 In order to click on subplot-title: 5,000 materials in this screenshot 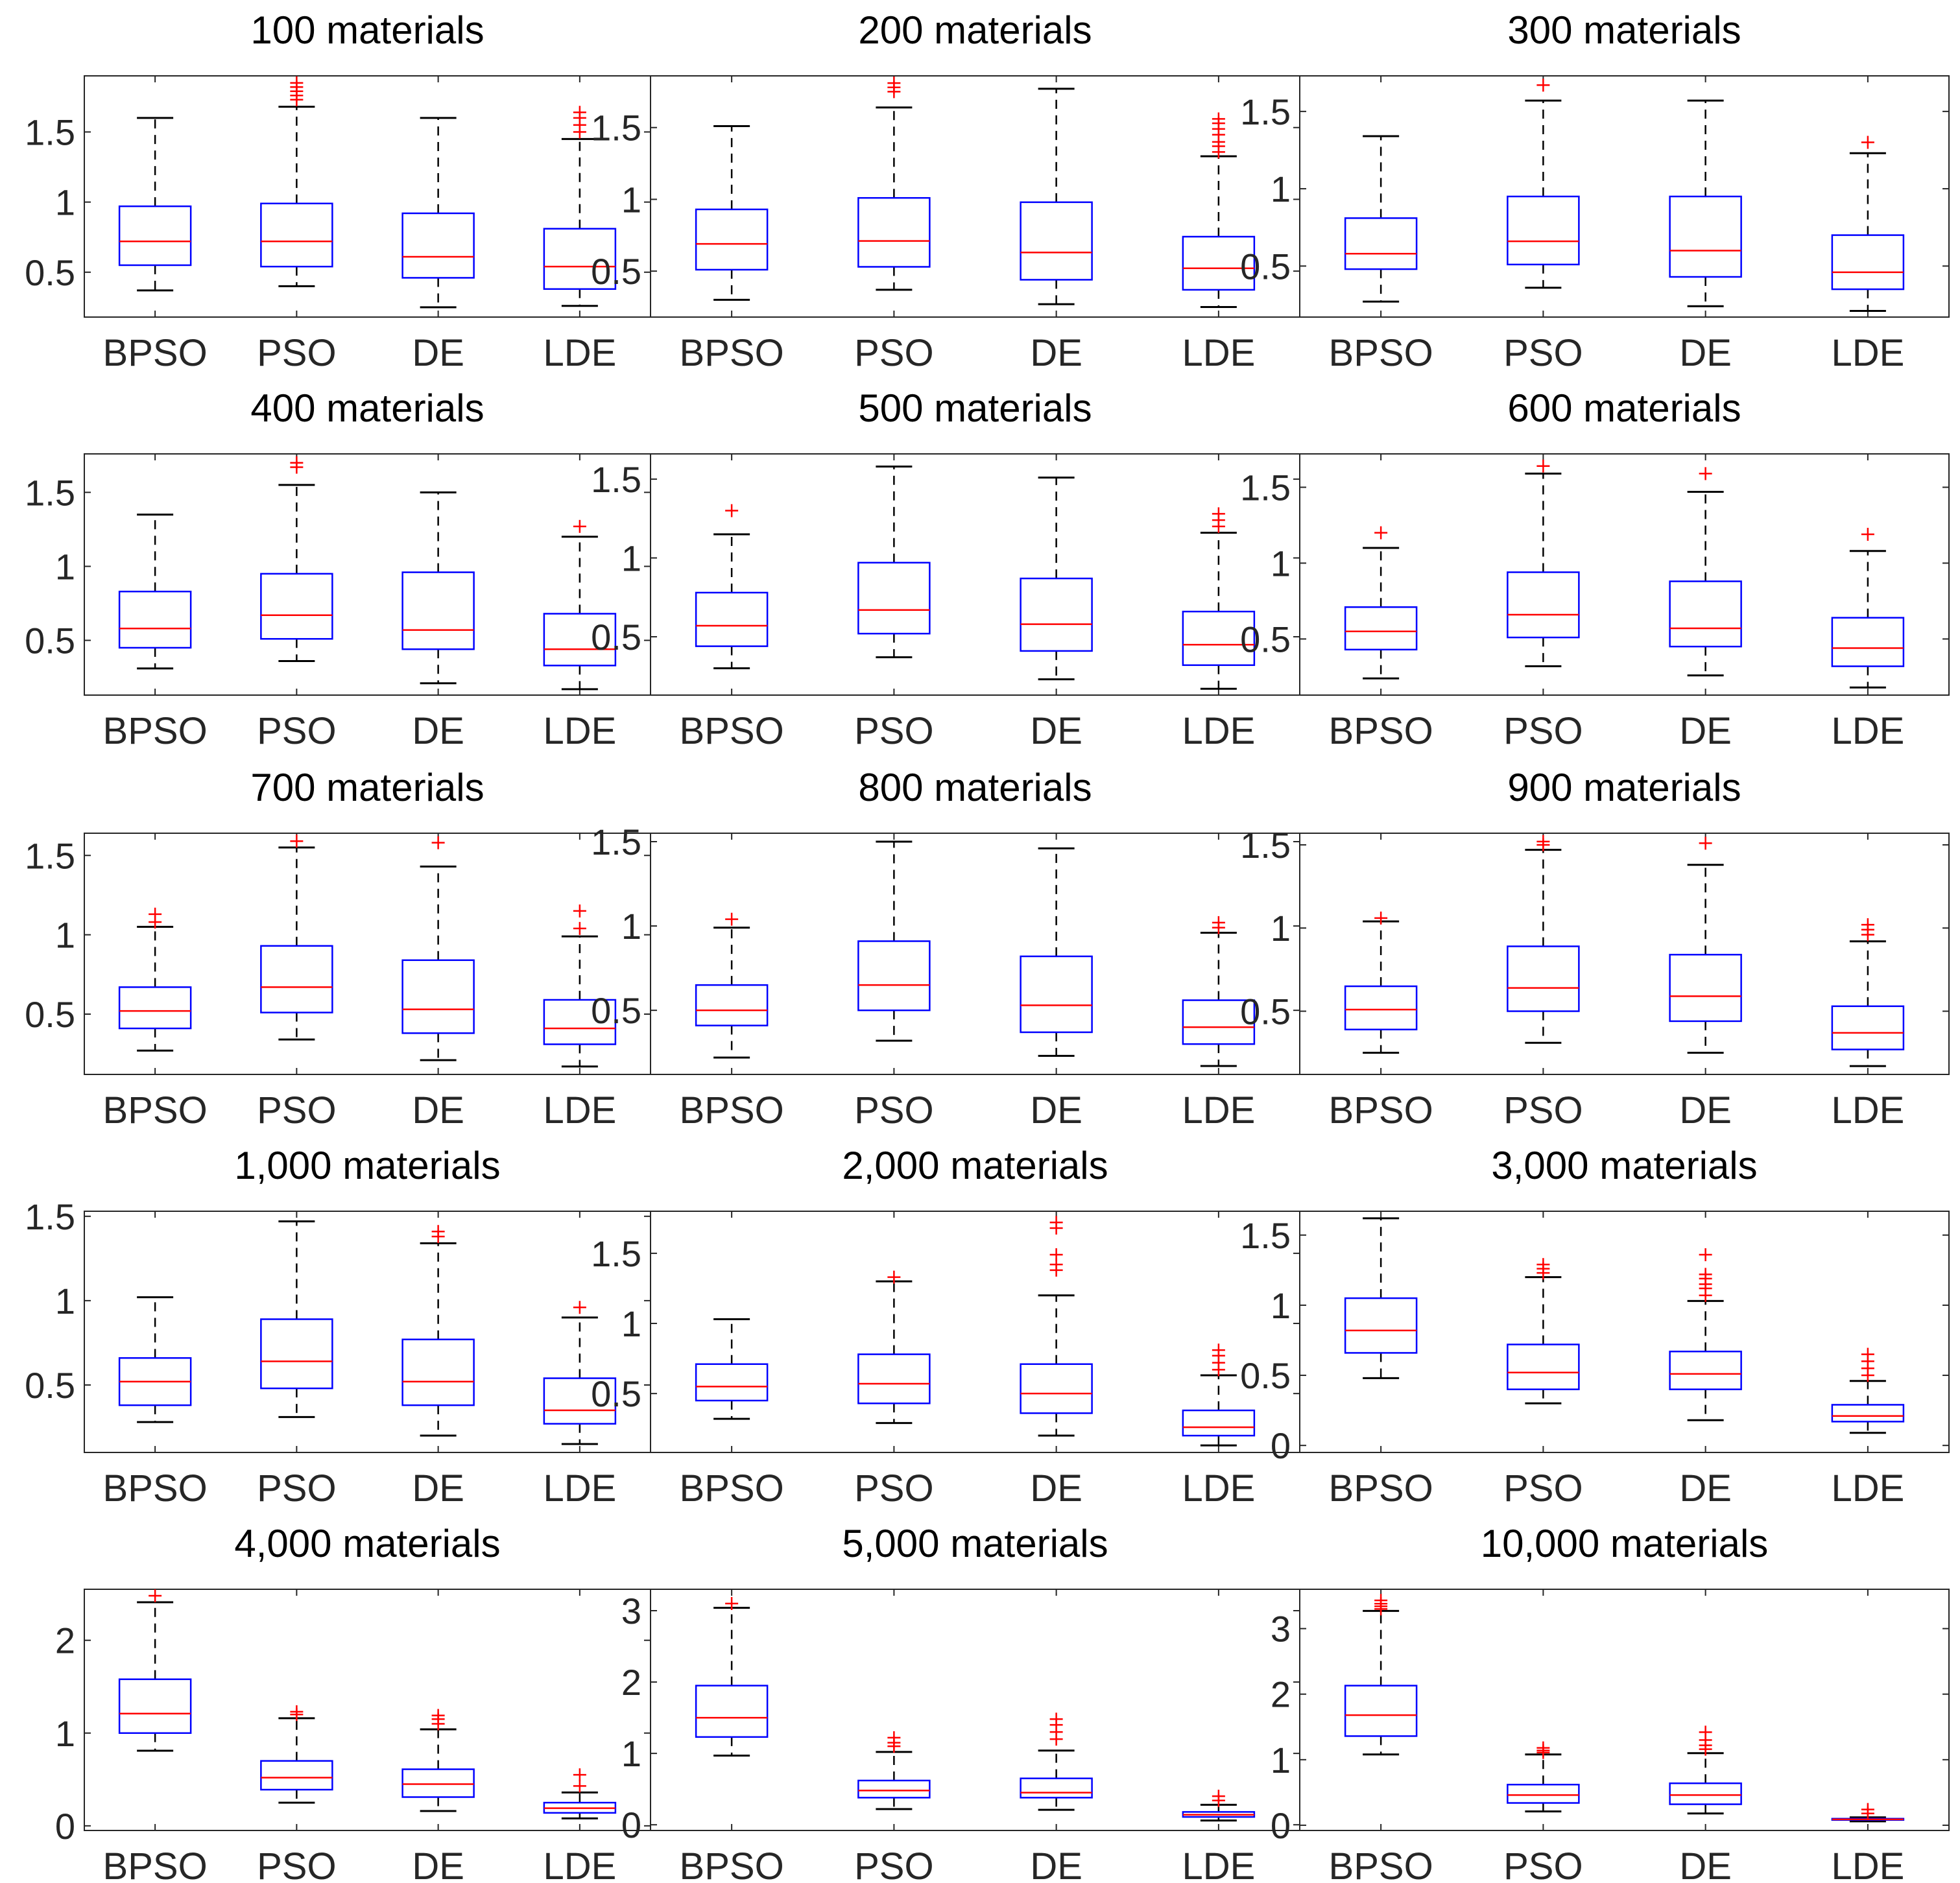, I will do `click(975, 1543)`.